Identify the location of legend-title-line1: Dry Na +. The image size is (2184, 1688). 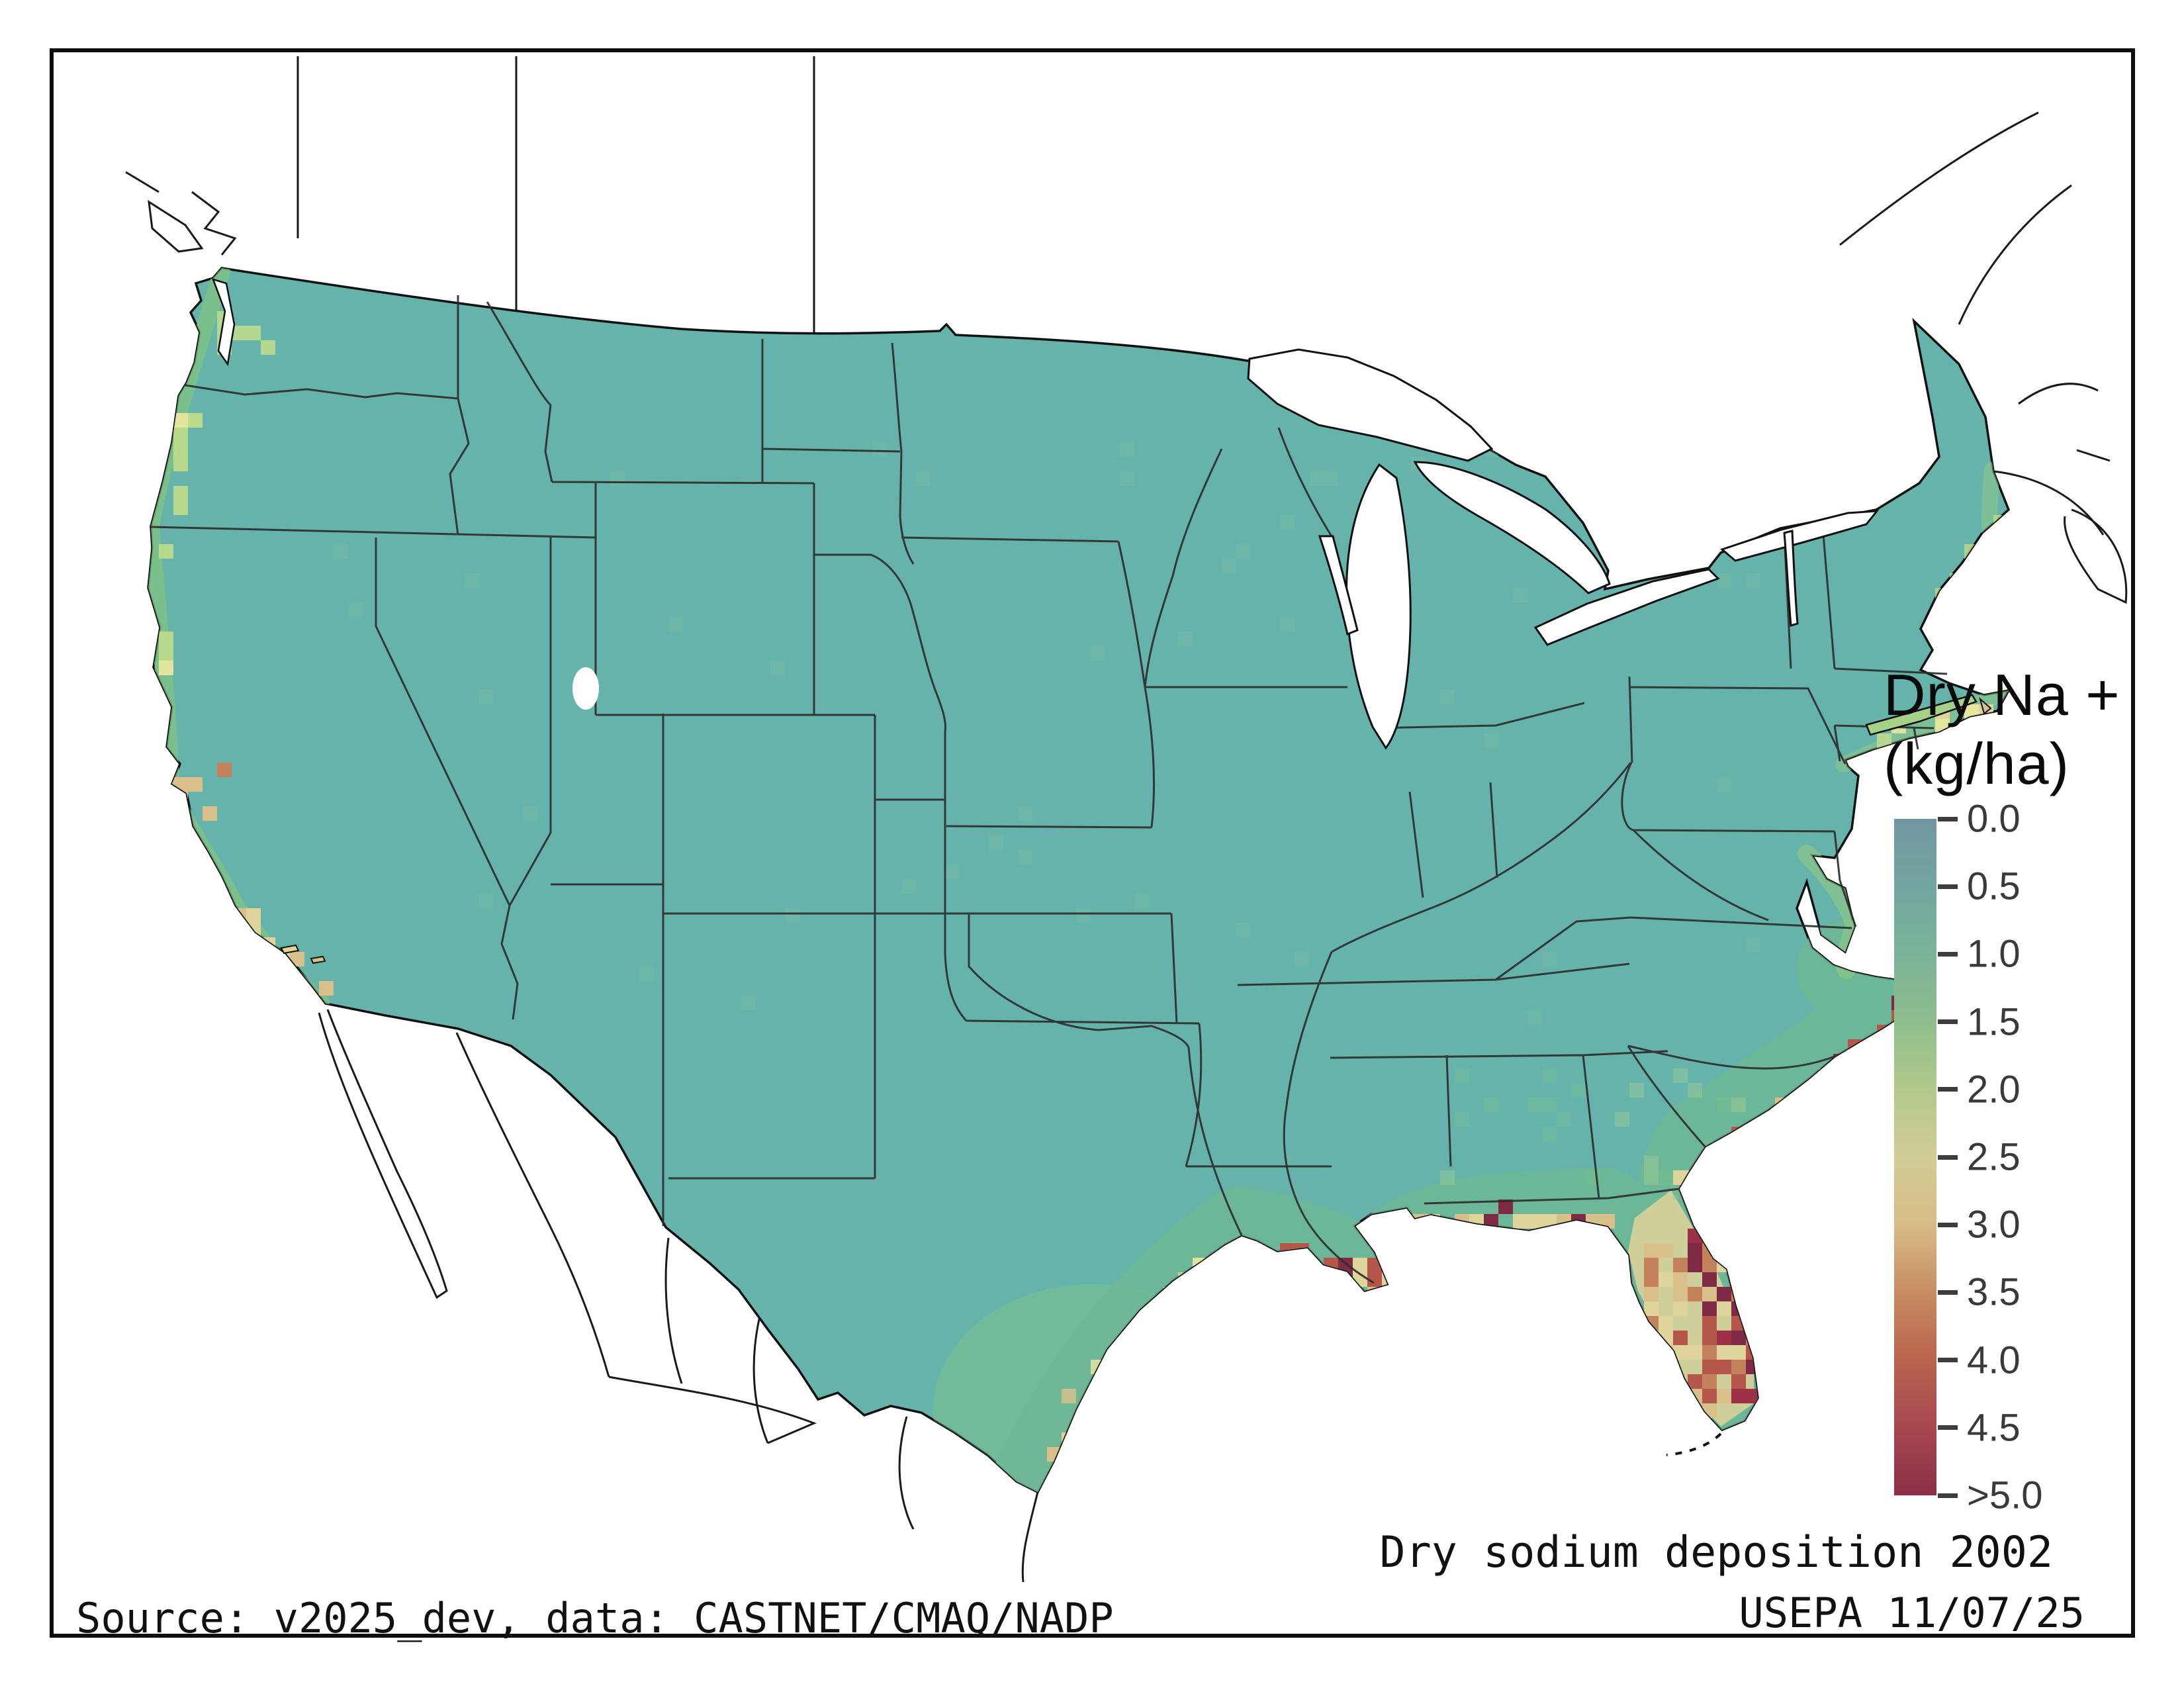
(2002, 694).